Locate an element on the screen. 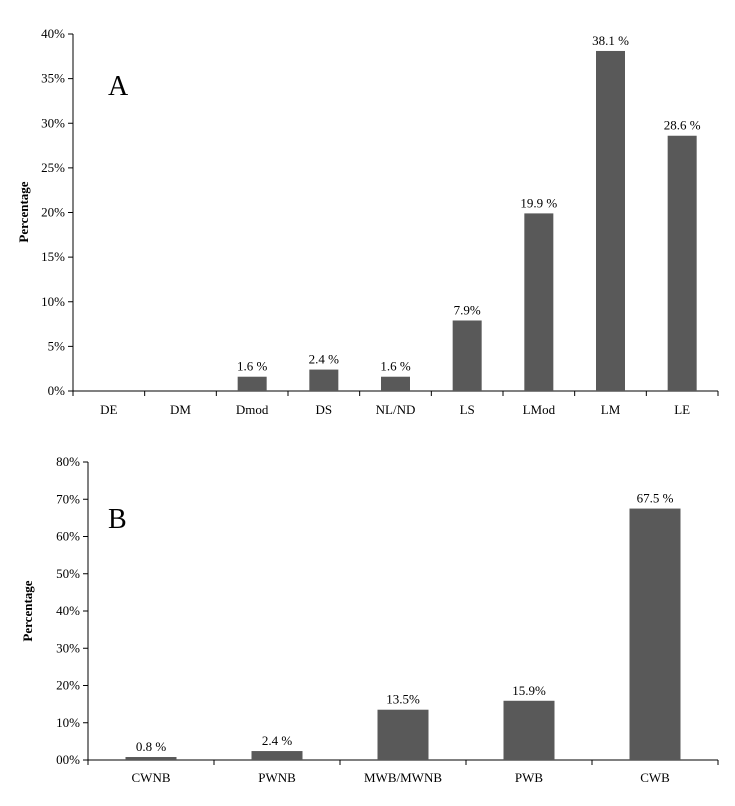 The width and height of the screenshot is (735, 806). y-tick-label: 35% is located at coordinates (53, 78).